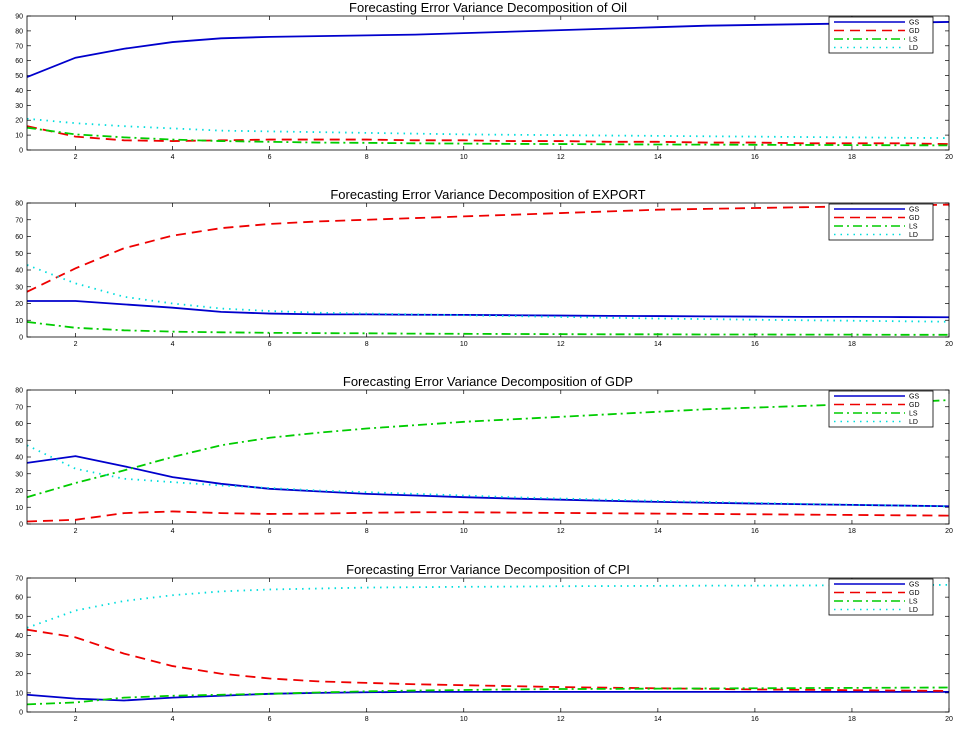 Image resolution: width=953 pixels, height=732 pixels. What do you see at coordinates (464, 719) in the screenshot?
I see `x-tick-label: 10` at bounding box center [464, 719].